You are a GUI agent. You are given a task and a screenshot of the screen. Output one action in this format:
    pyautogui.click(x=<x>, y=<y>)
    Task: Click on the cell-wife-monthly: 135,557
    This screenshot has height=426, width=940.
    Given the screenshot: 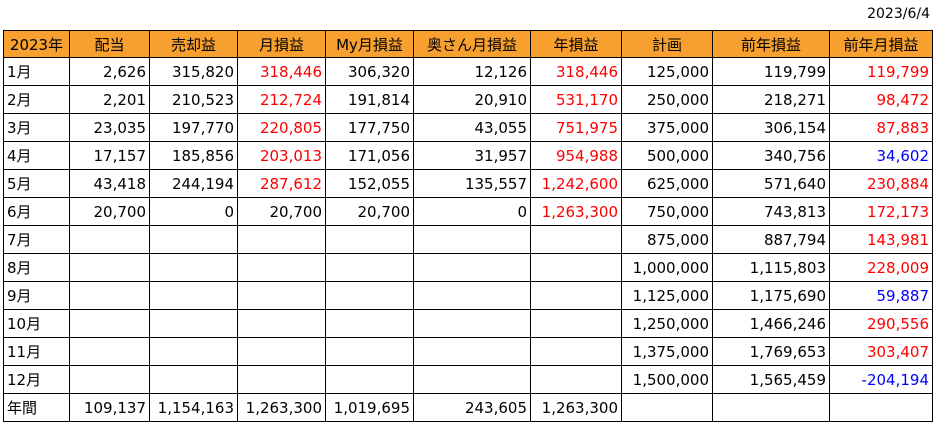 What is the action you would take?
    pyautogui.click(x=472, y=183)
    